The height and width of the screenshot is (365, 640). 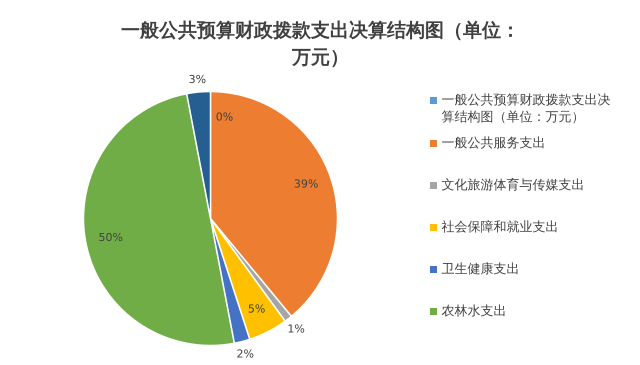 I want to click on legend-label: 文化旅游体育与传媒支出, so click(x=513, y=185).